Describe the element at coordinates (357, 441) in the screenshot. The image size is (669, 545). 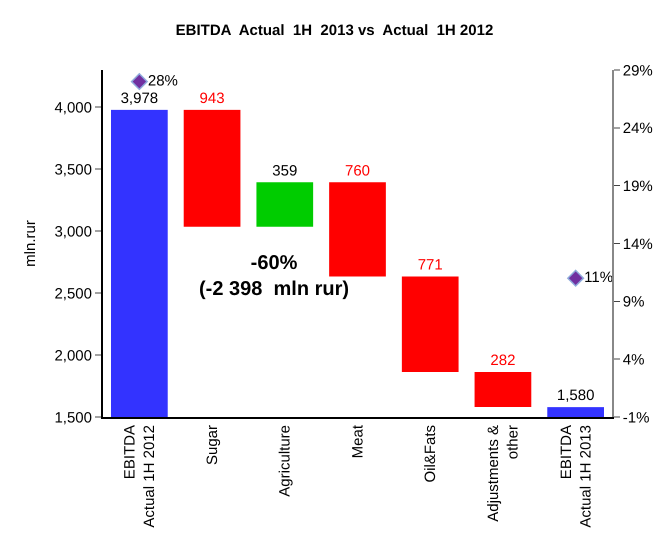
I see `x-tick-label: Meat` at that location.